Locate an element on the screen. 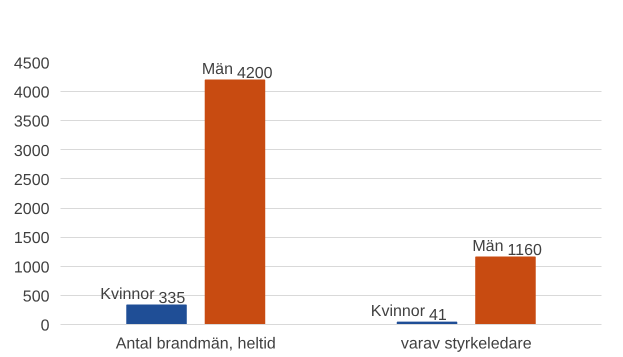 The image size is (623, 357). data-label: 1160 is located at coordinates (524, 250).